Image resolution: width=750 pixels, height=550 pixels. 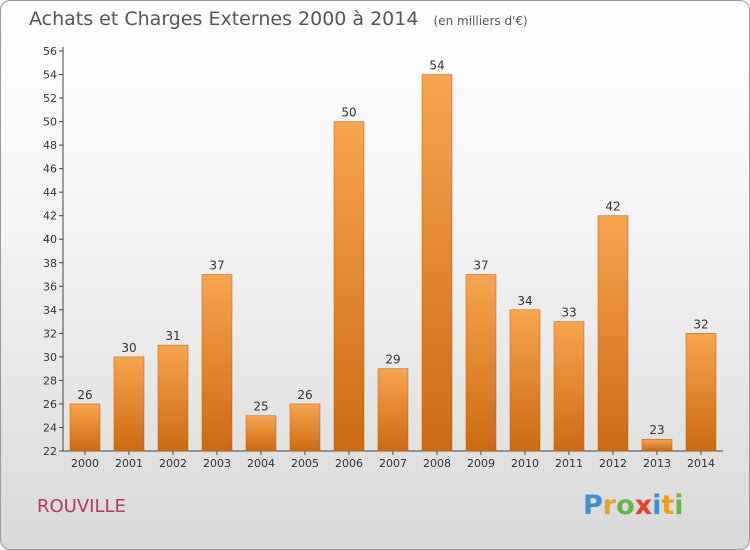 I want to click on bar-2003, so click(x=217, y=363).